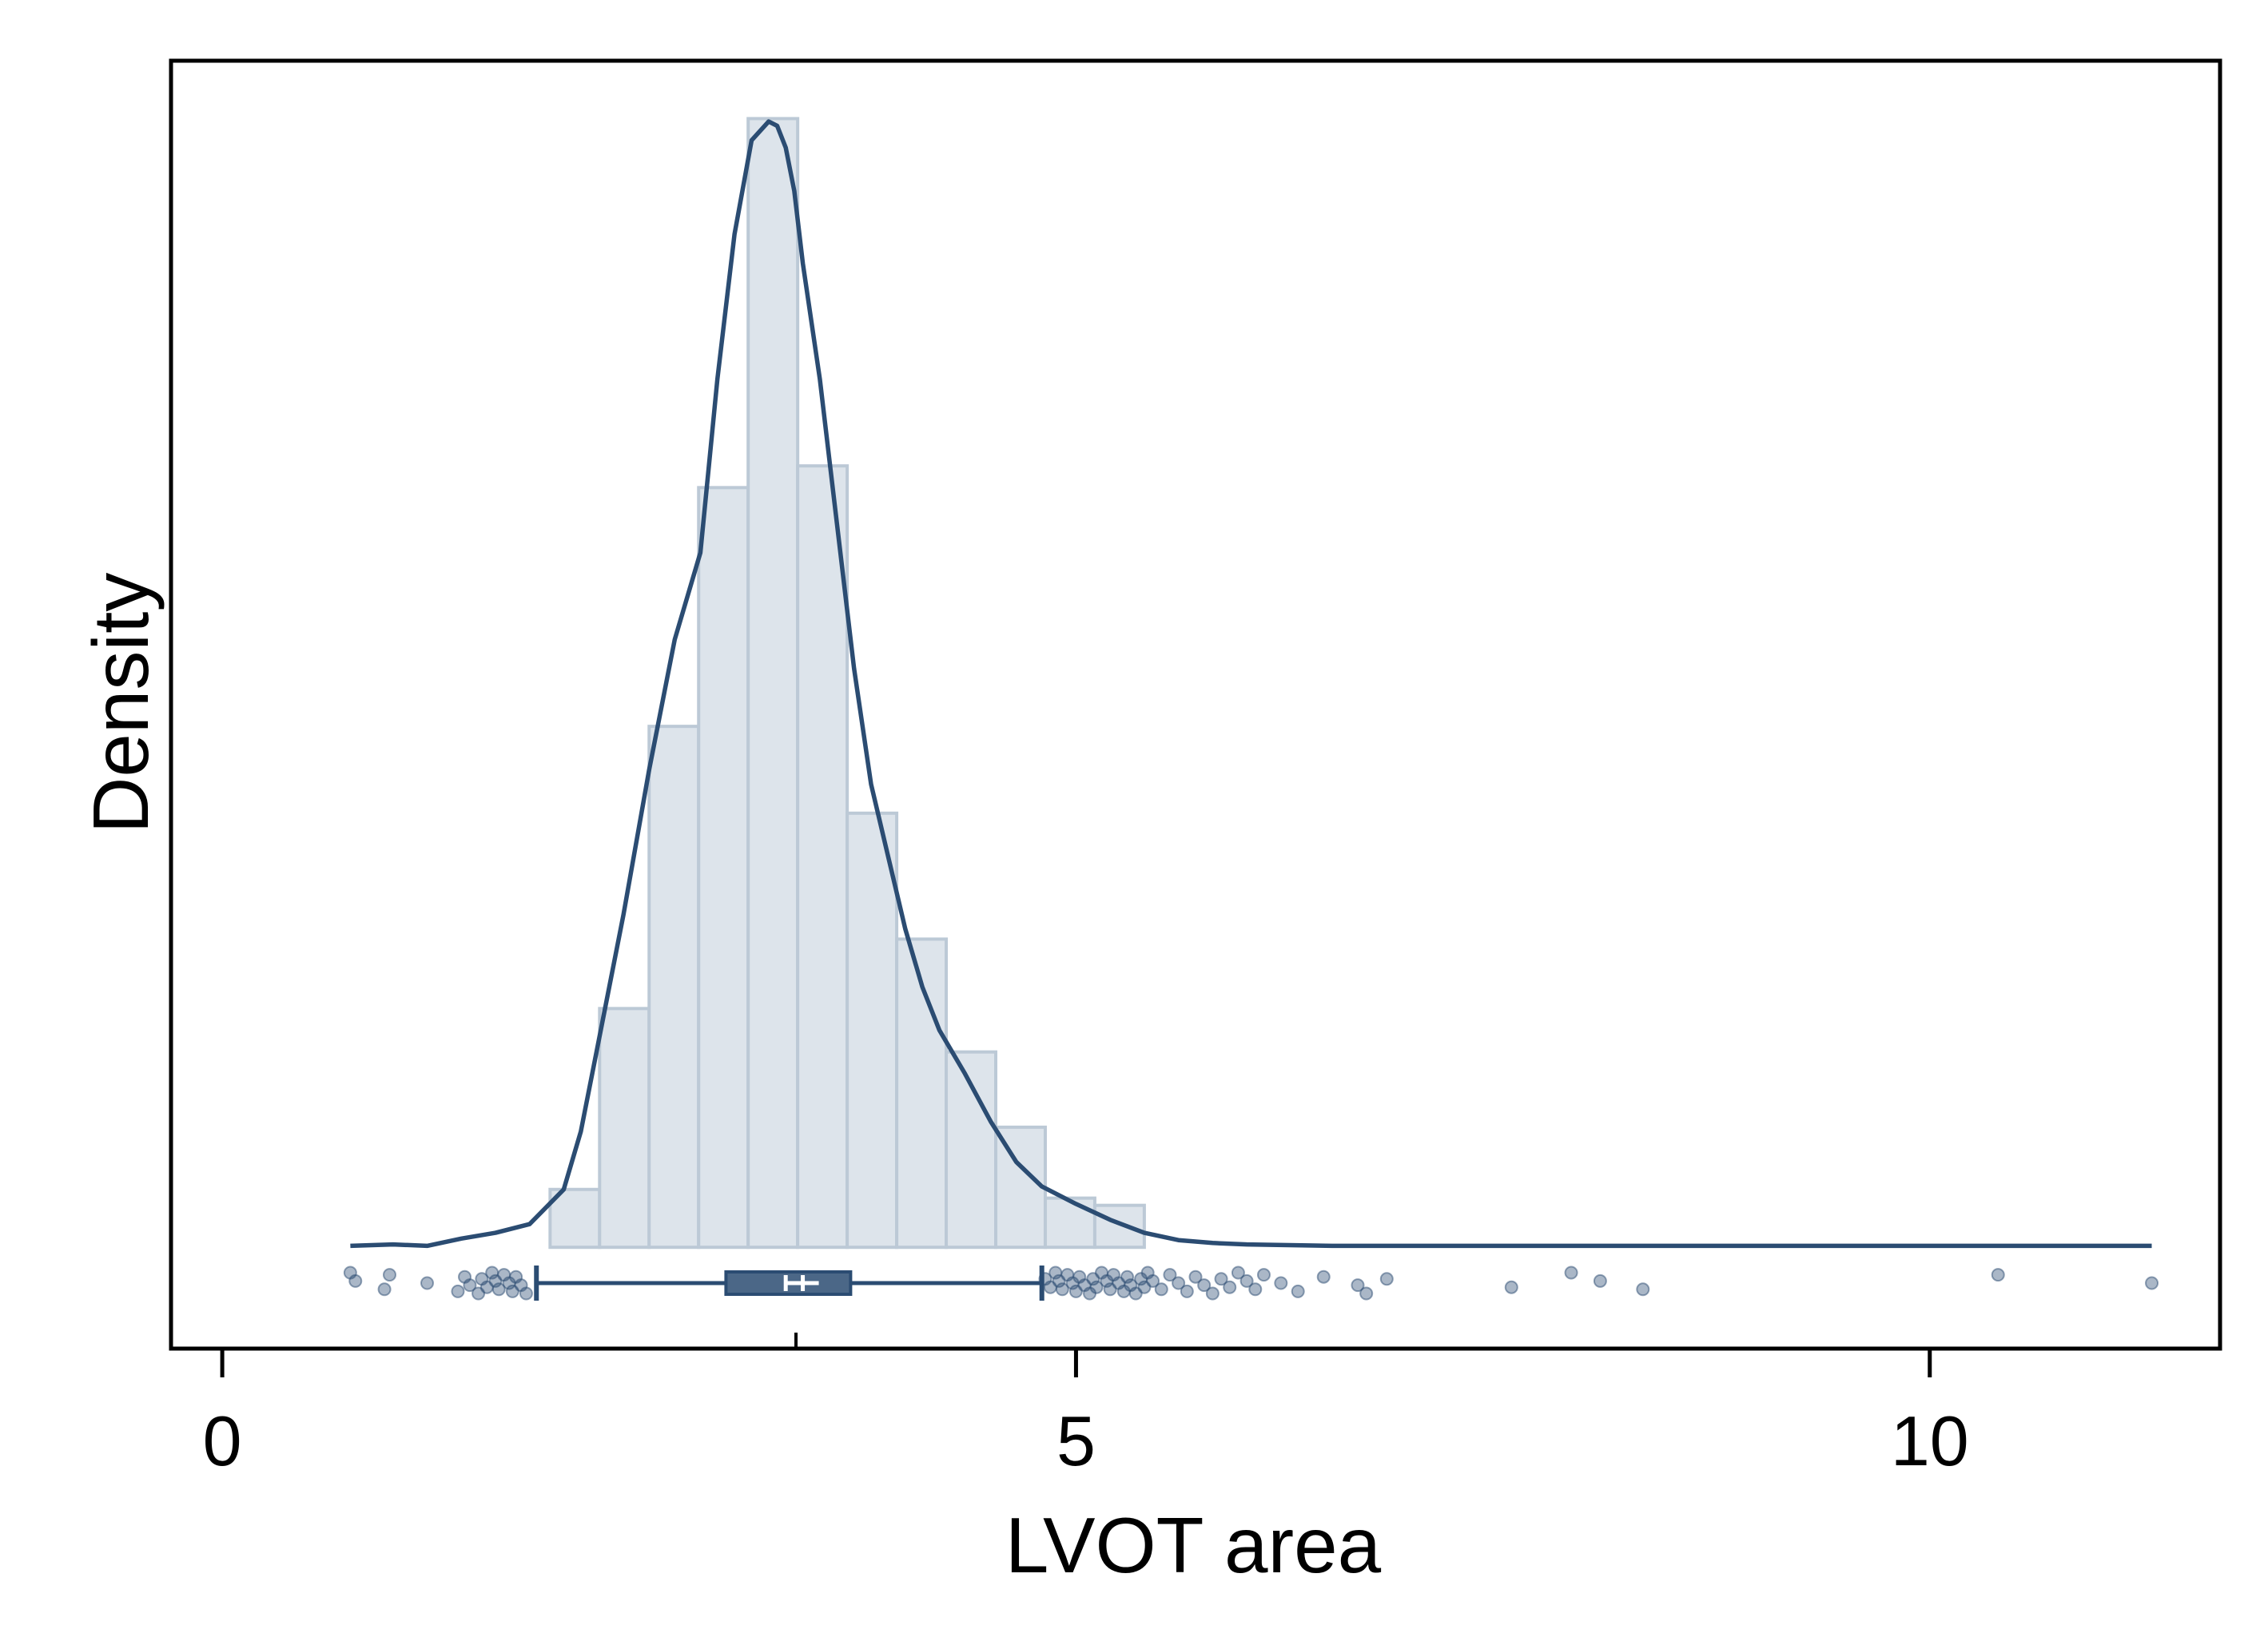 This screenshot has width=2268, height=1649. I want to click on box-plot, so click(789, 1283).